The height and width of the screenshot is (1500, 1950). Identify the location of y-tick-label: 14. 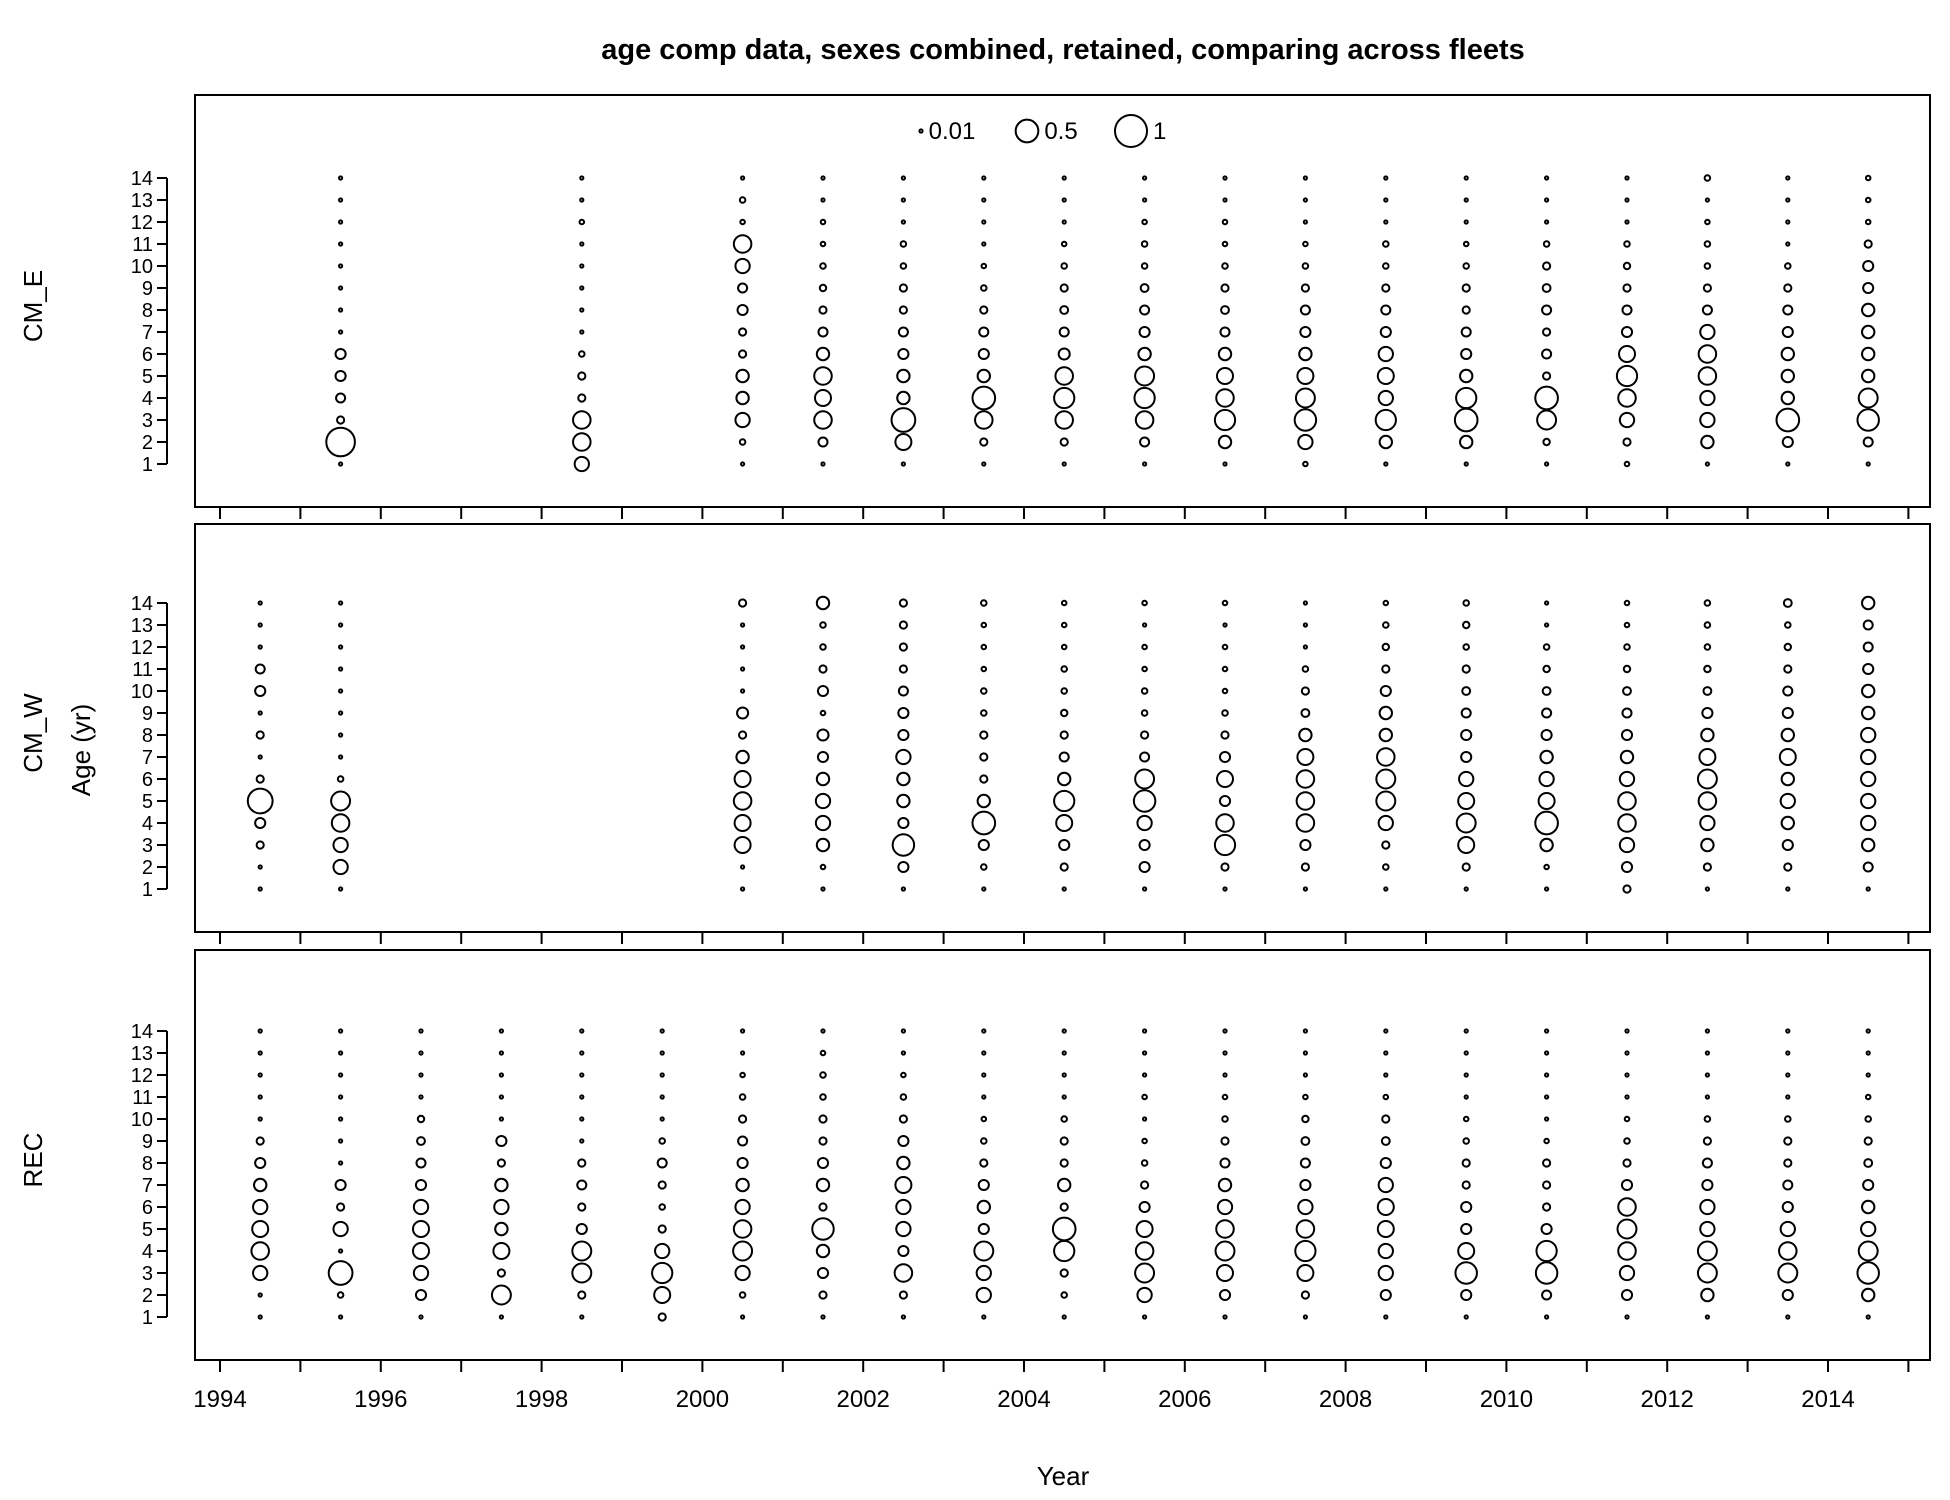
(142, 179).